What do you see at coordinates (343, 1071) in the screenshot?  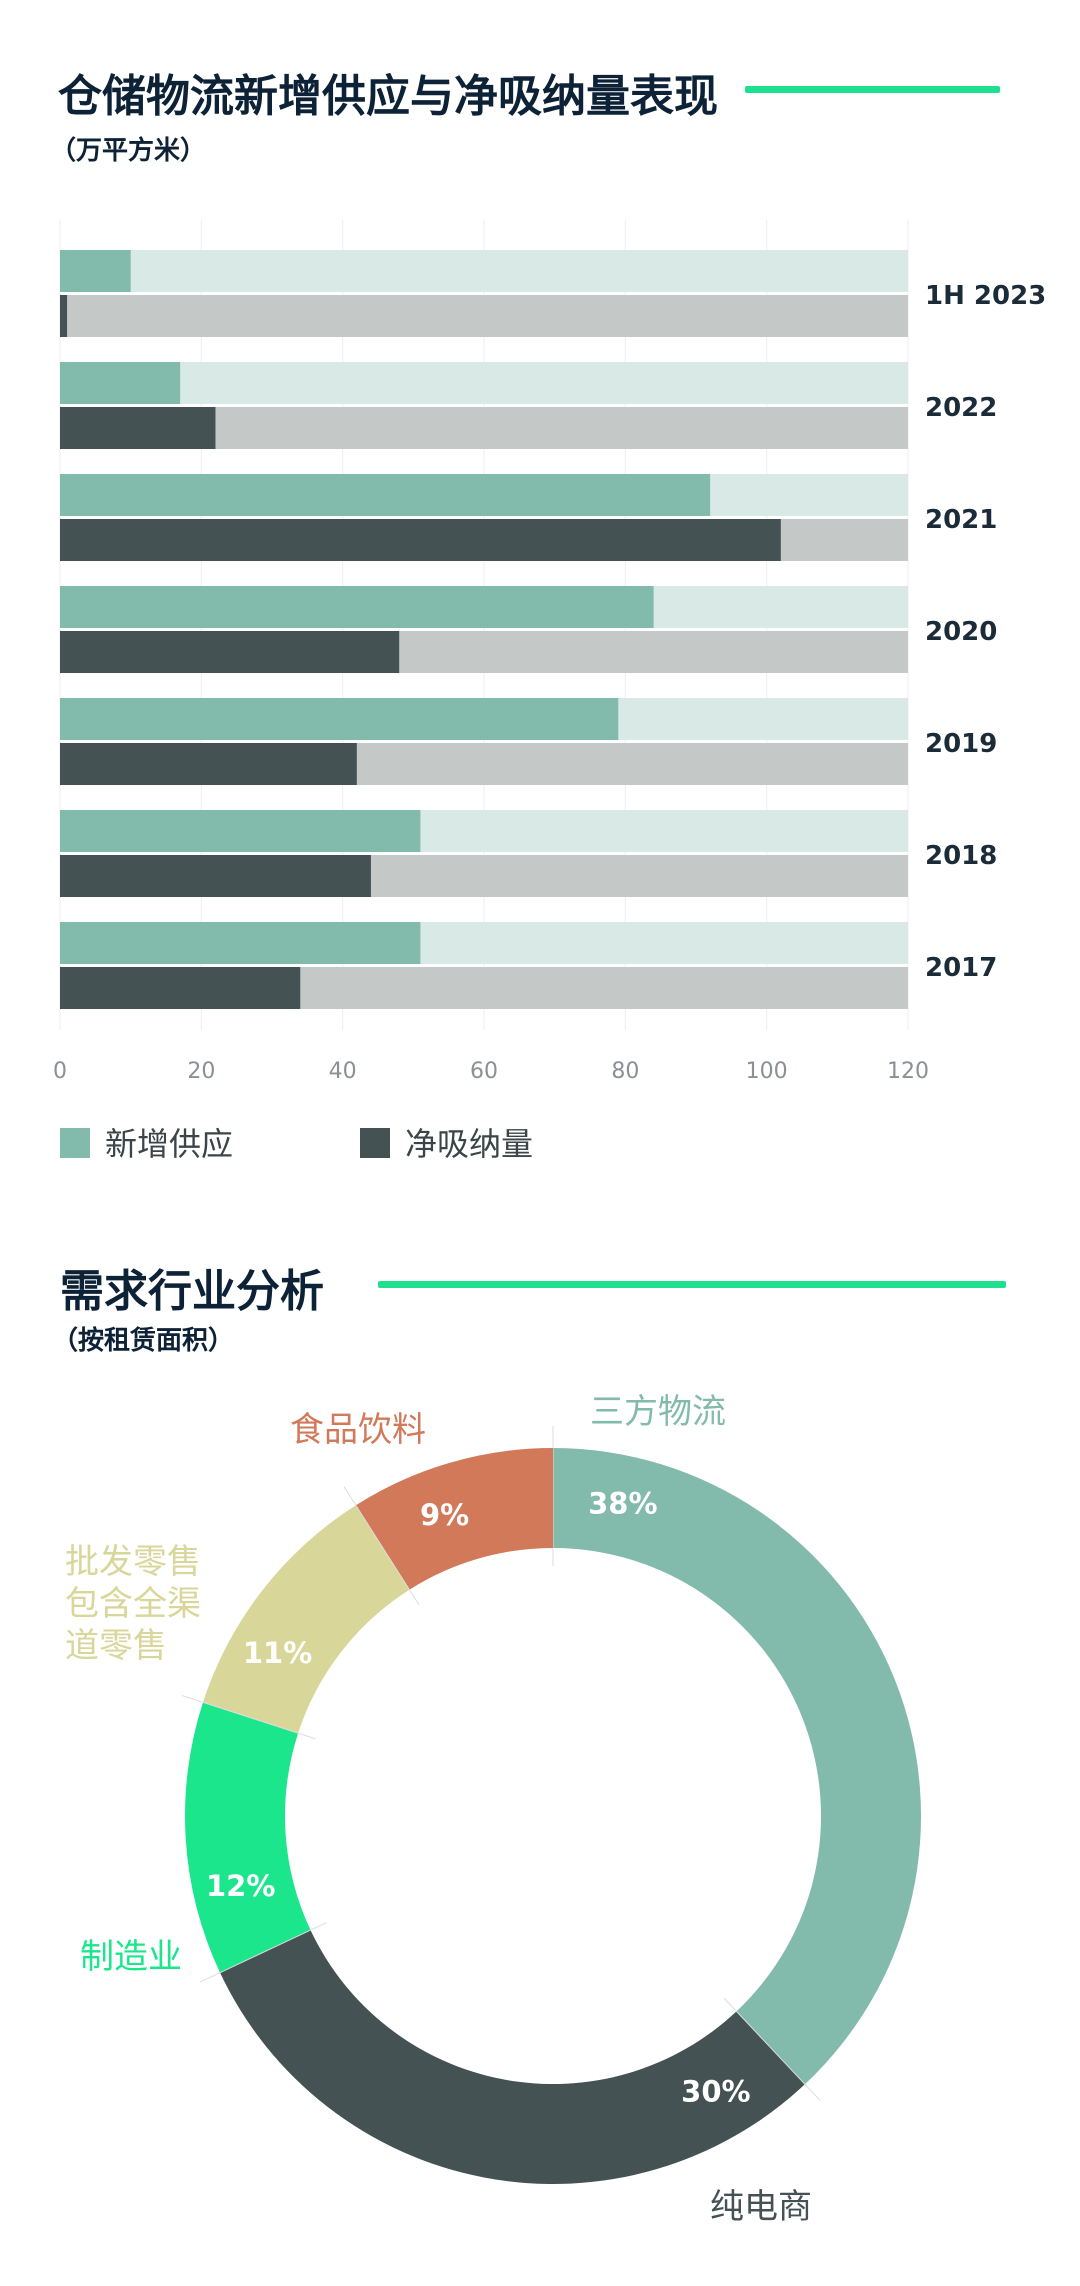 I see `x-tick-label: 40` at bounding box center [343, 1071].